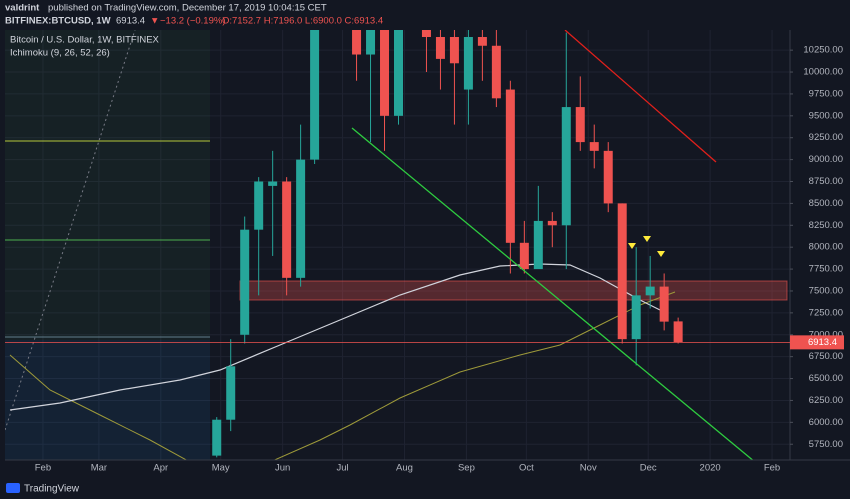  What do you see at coordinates (526, 468) in the screenshot?
I see `x-tick-label: Oct` at bounding box center [526, 468].